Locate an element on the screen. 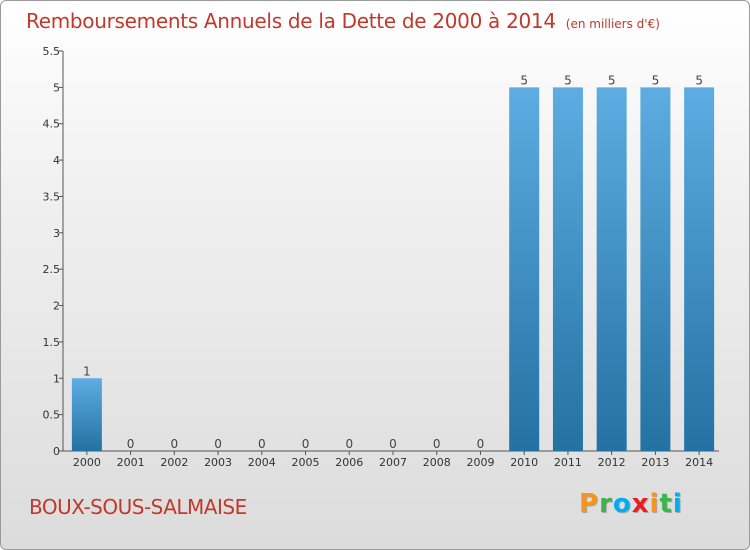  logo-letter: P is located at coordinates (589, 504).